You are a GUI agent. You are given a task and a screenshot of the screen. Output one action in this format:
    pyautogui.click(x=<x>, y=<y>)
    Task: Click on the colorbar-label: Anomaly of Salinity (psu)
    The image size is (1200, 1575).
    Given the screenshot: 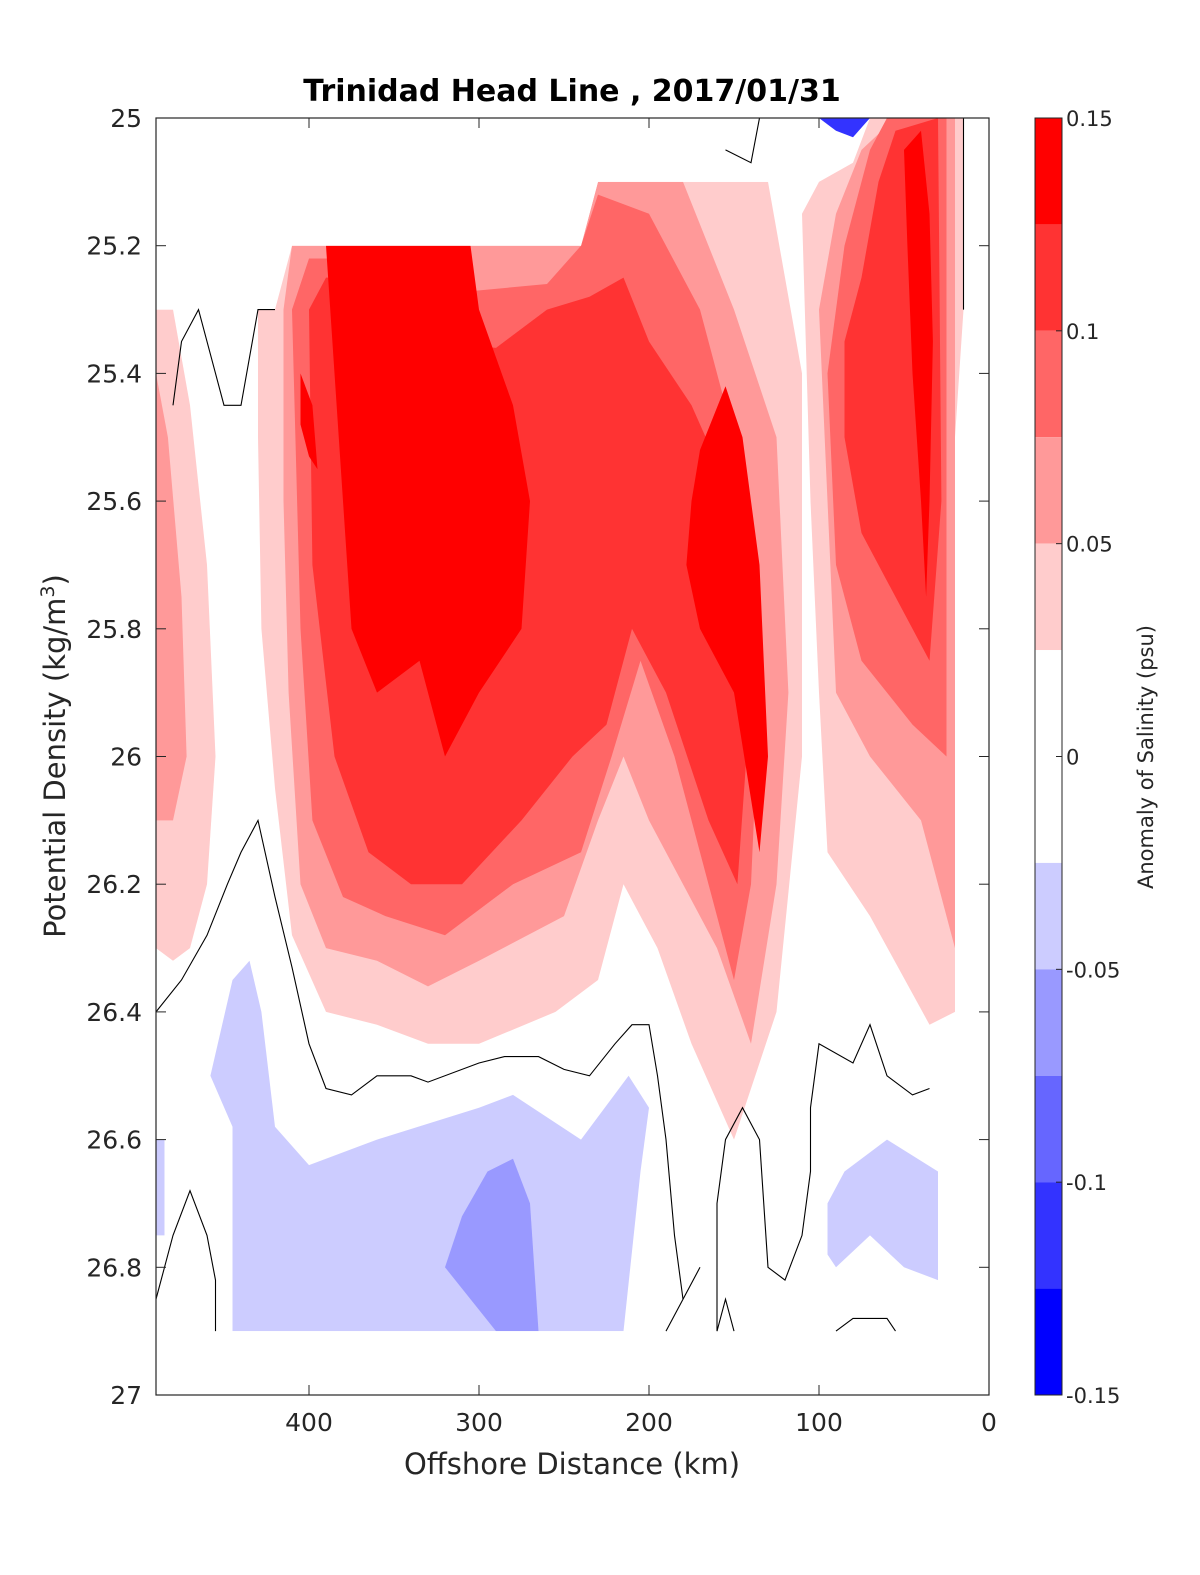 What is the action you would take?
    pyautogui.click(x=1146, y=757)
    